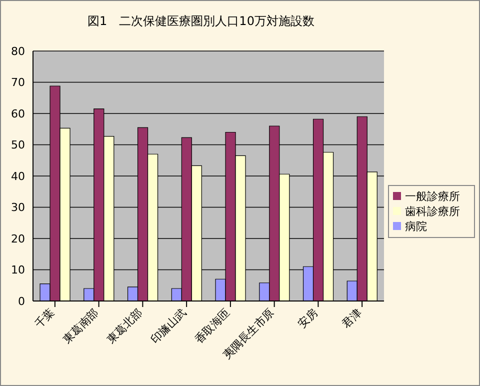  I want to click on y-tick-label: 70, so click(18, 83).